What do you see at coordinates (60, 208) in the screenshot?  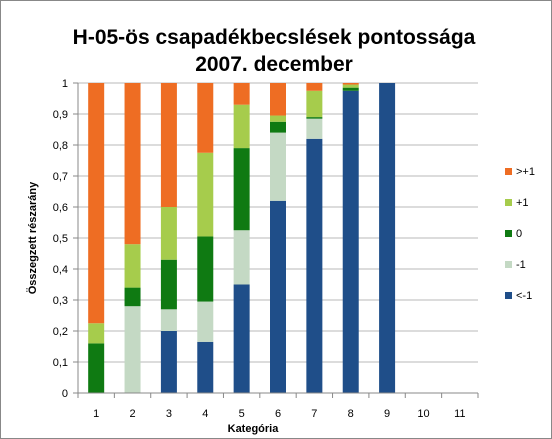 I see `y-tick-label: 0,6` at bounding box center [60, 208].